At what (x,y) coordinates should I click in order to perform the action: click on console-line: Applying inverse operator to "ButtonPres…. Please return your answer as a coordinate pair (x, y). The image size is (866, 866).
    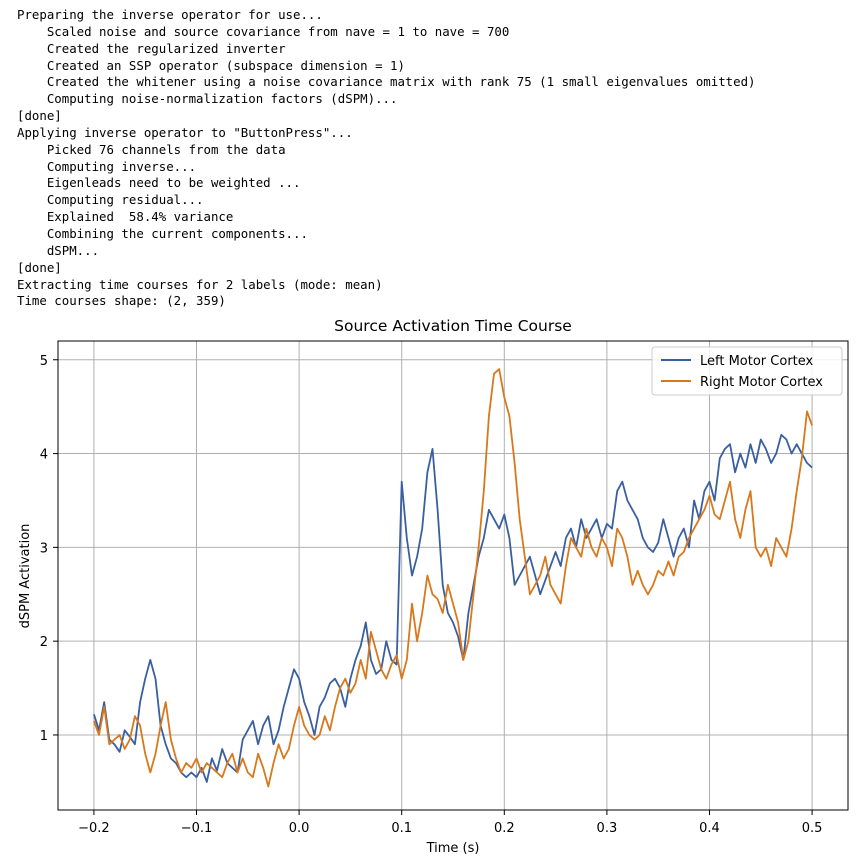
    Looking at the image, I should click on (185, 132).